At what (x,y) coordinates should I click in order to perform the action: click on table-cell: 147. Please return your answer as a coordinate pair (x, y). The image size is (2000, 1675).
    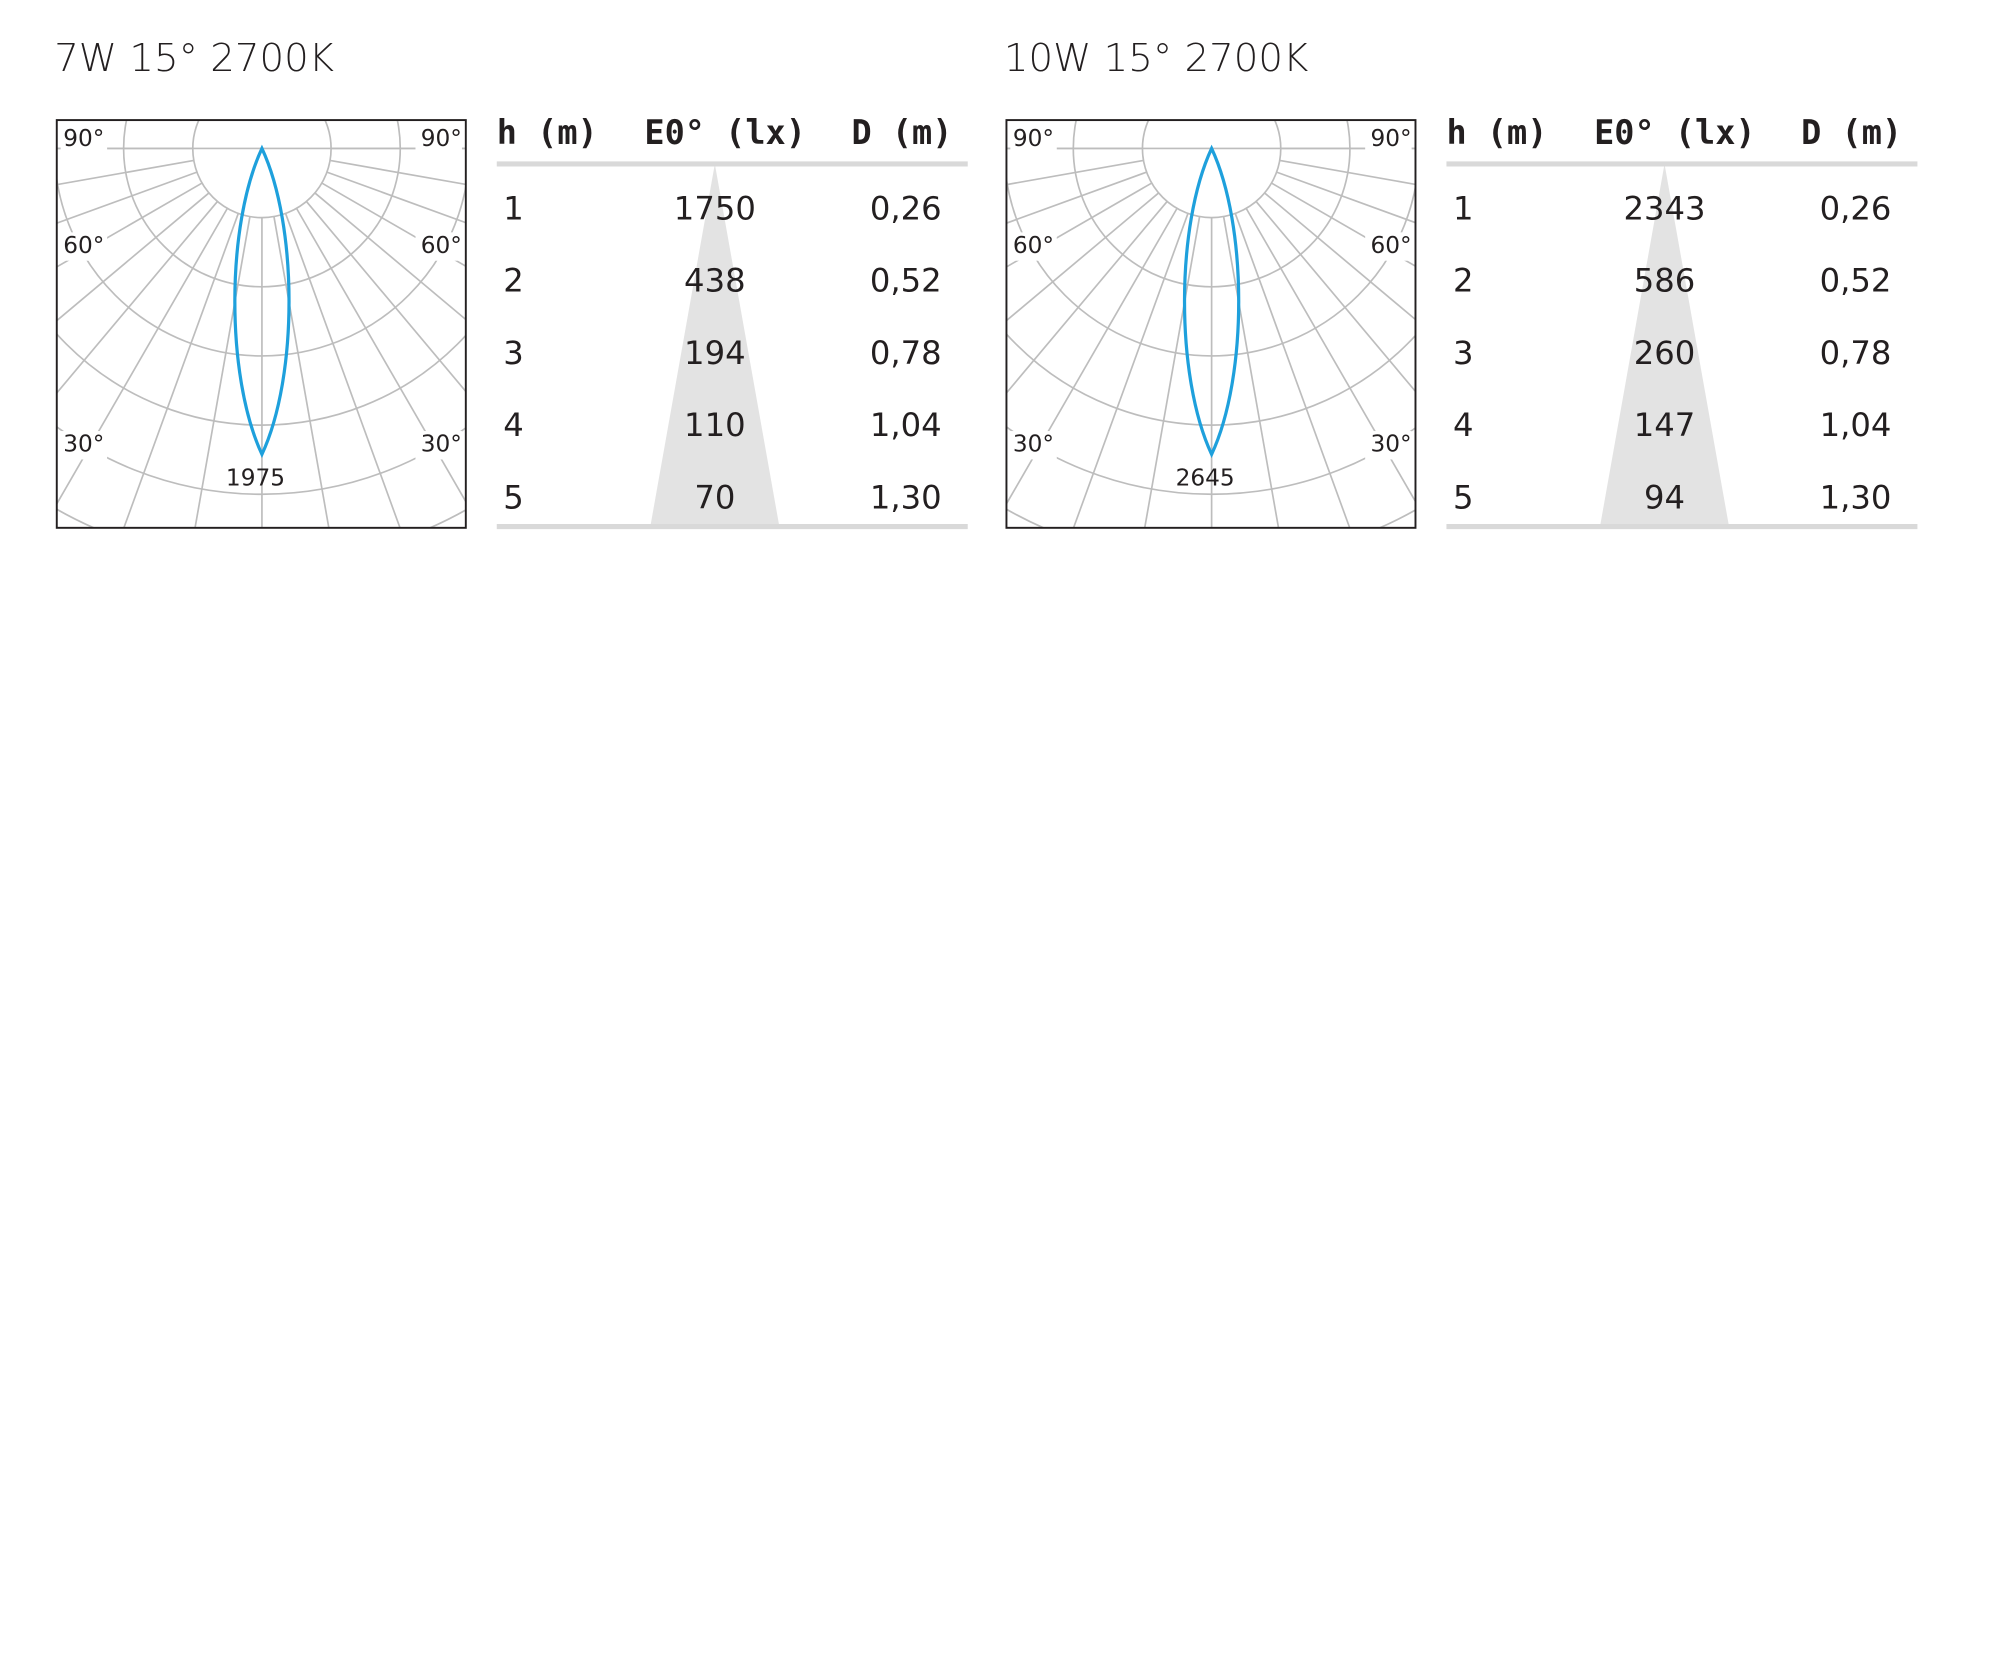
    Looking at the image, I should click on (1665, 425).